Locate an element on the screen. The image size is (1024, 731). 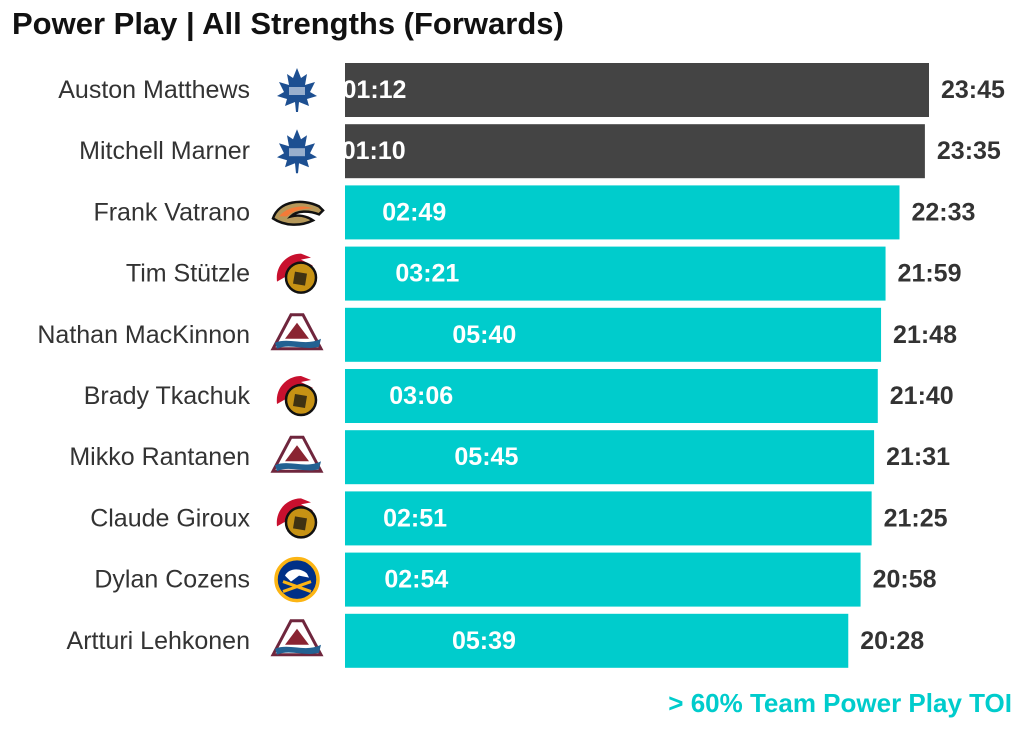
pp-toi-label-7: 02:51 is located at coordinates (415, 518).